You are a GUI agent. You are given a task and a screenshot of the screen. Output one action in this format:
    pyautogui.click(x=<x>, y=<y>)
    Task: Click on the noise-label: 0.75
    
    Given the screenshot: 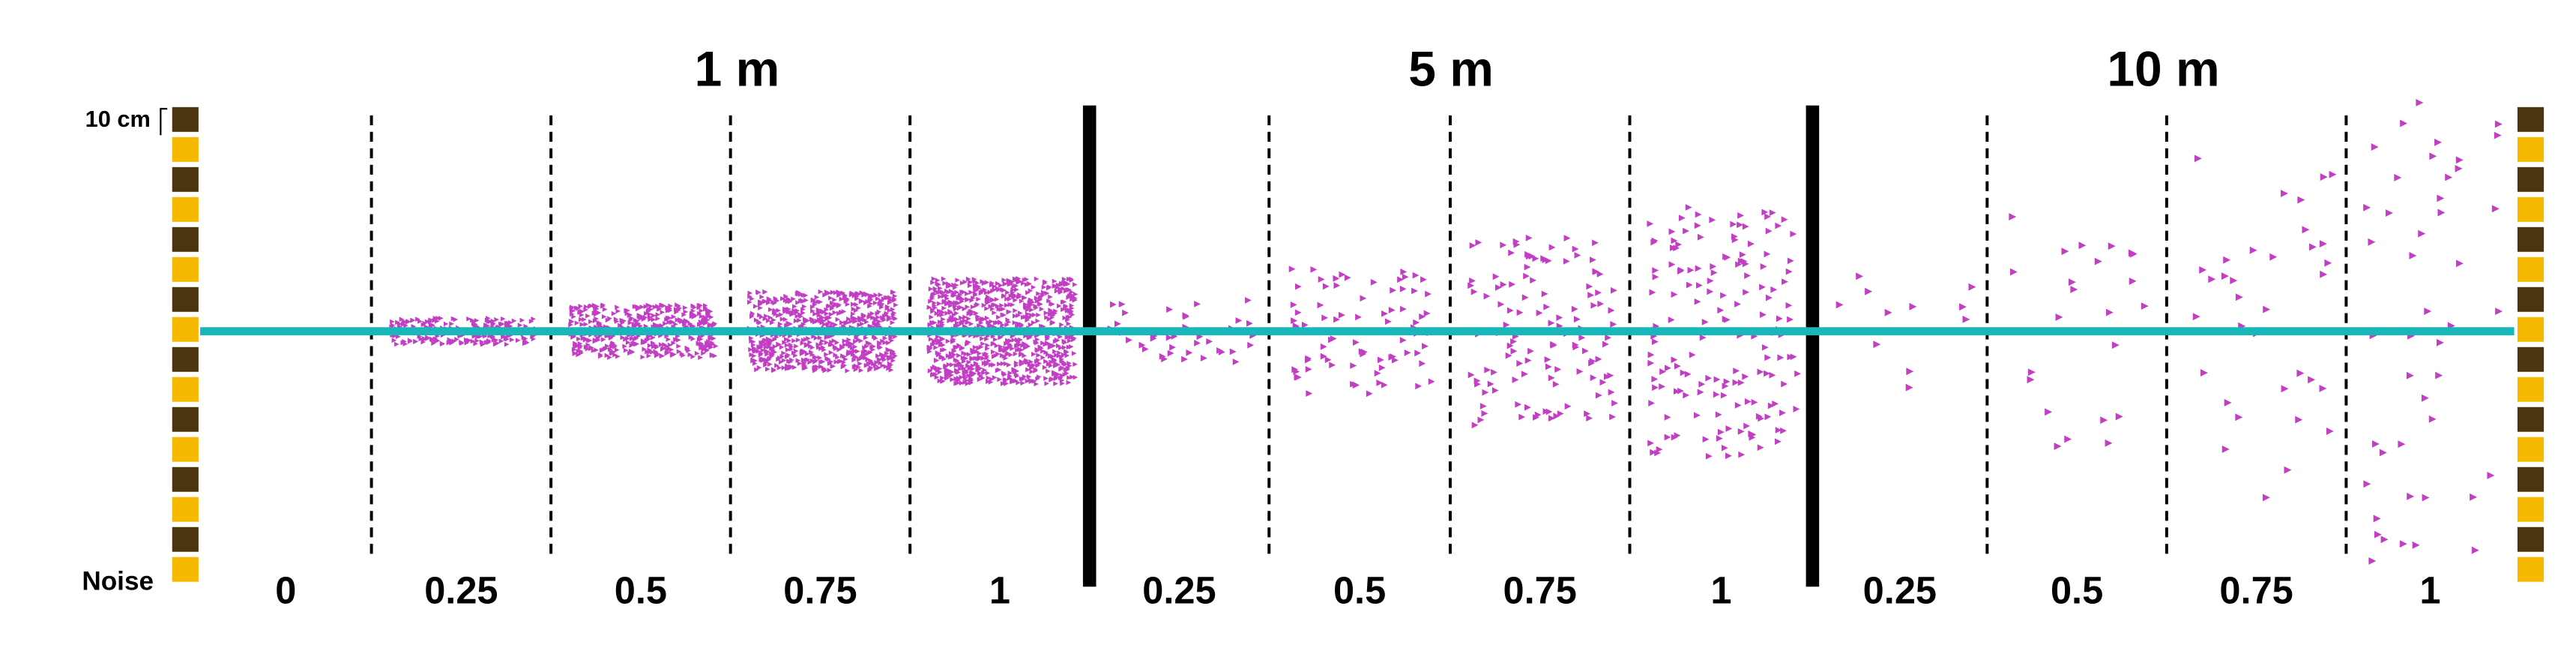 What is the action you would take?
    pyautogui.click(x=1540, y=589)
    